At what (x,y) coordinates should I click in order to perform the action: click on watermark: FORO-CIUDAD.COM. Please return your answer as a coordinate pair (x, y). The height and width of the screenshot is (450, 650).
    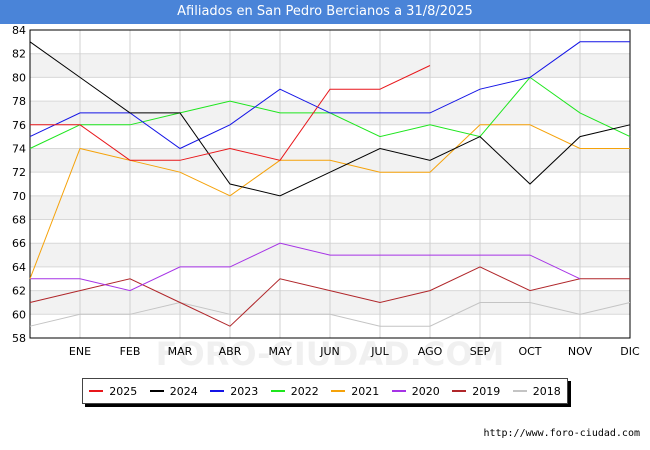
    Looking at the image, I should click on (330, 354).